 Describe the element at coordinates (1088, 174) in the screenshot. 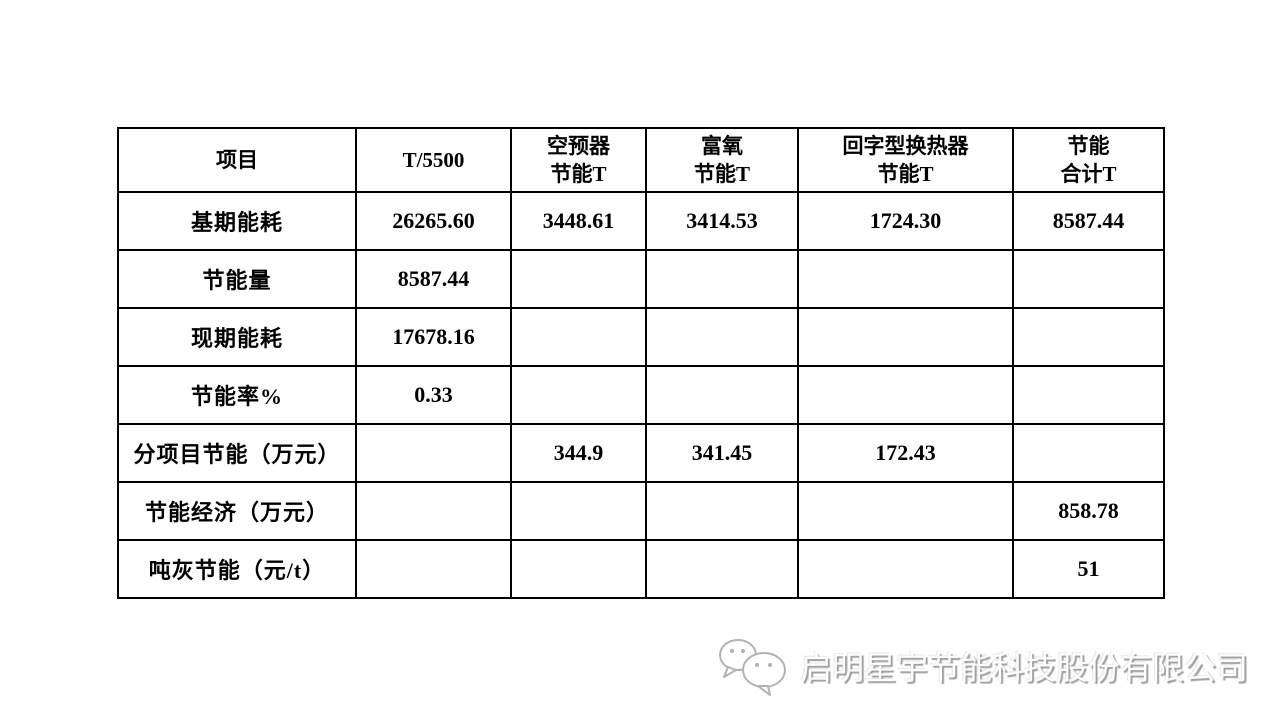

I see `column-header-line: 合计T` at that location.